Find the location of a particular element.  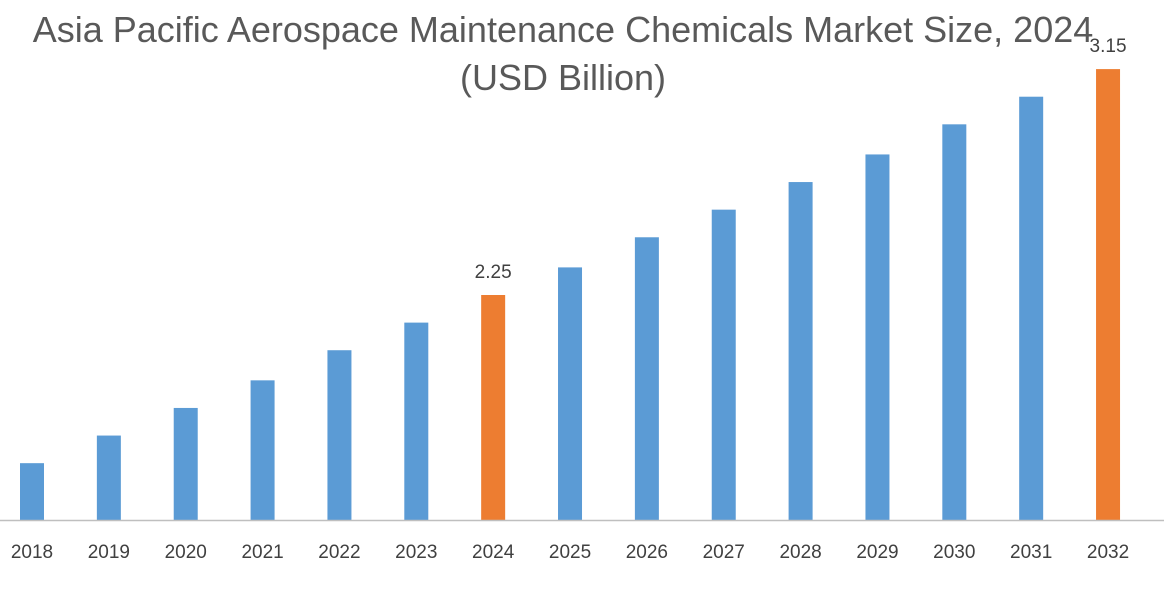

x-tick-label: 2027 is located at coordinates (724, 552).